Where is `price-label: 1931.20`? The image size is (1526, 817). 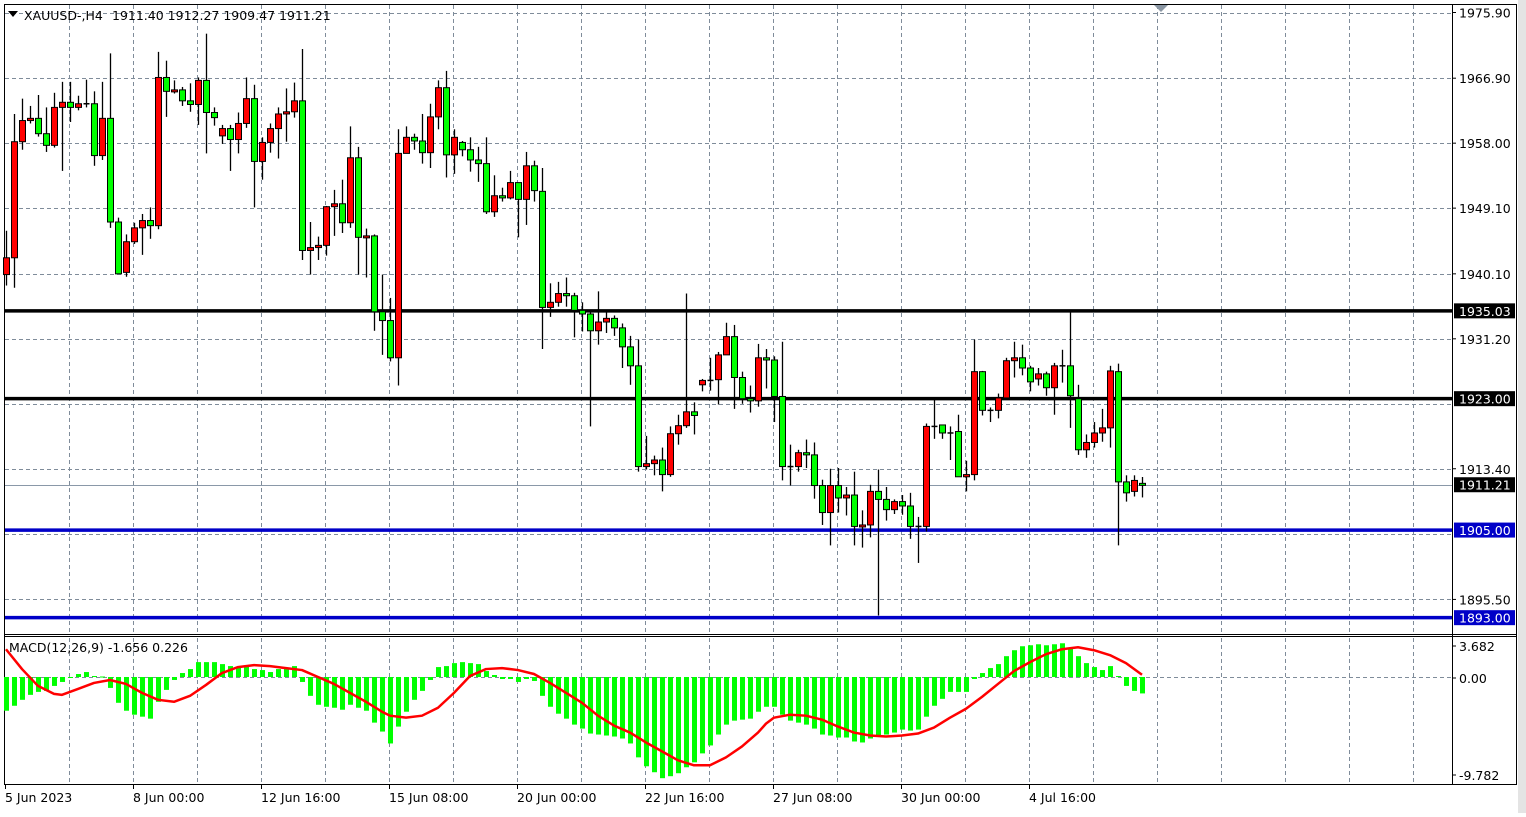
price-label: 1931.20 is located at coordinates (1485, 339).